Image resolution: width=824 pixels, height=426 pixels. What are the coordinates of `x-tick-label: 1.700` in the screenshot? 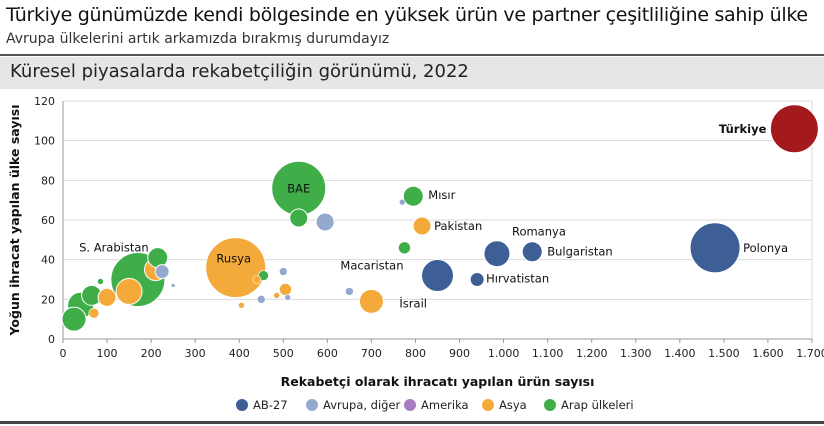 It's located at (810, 353).